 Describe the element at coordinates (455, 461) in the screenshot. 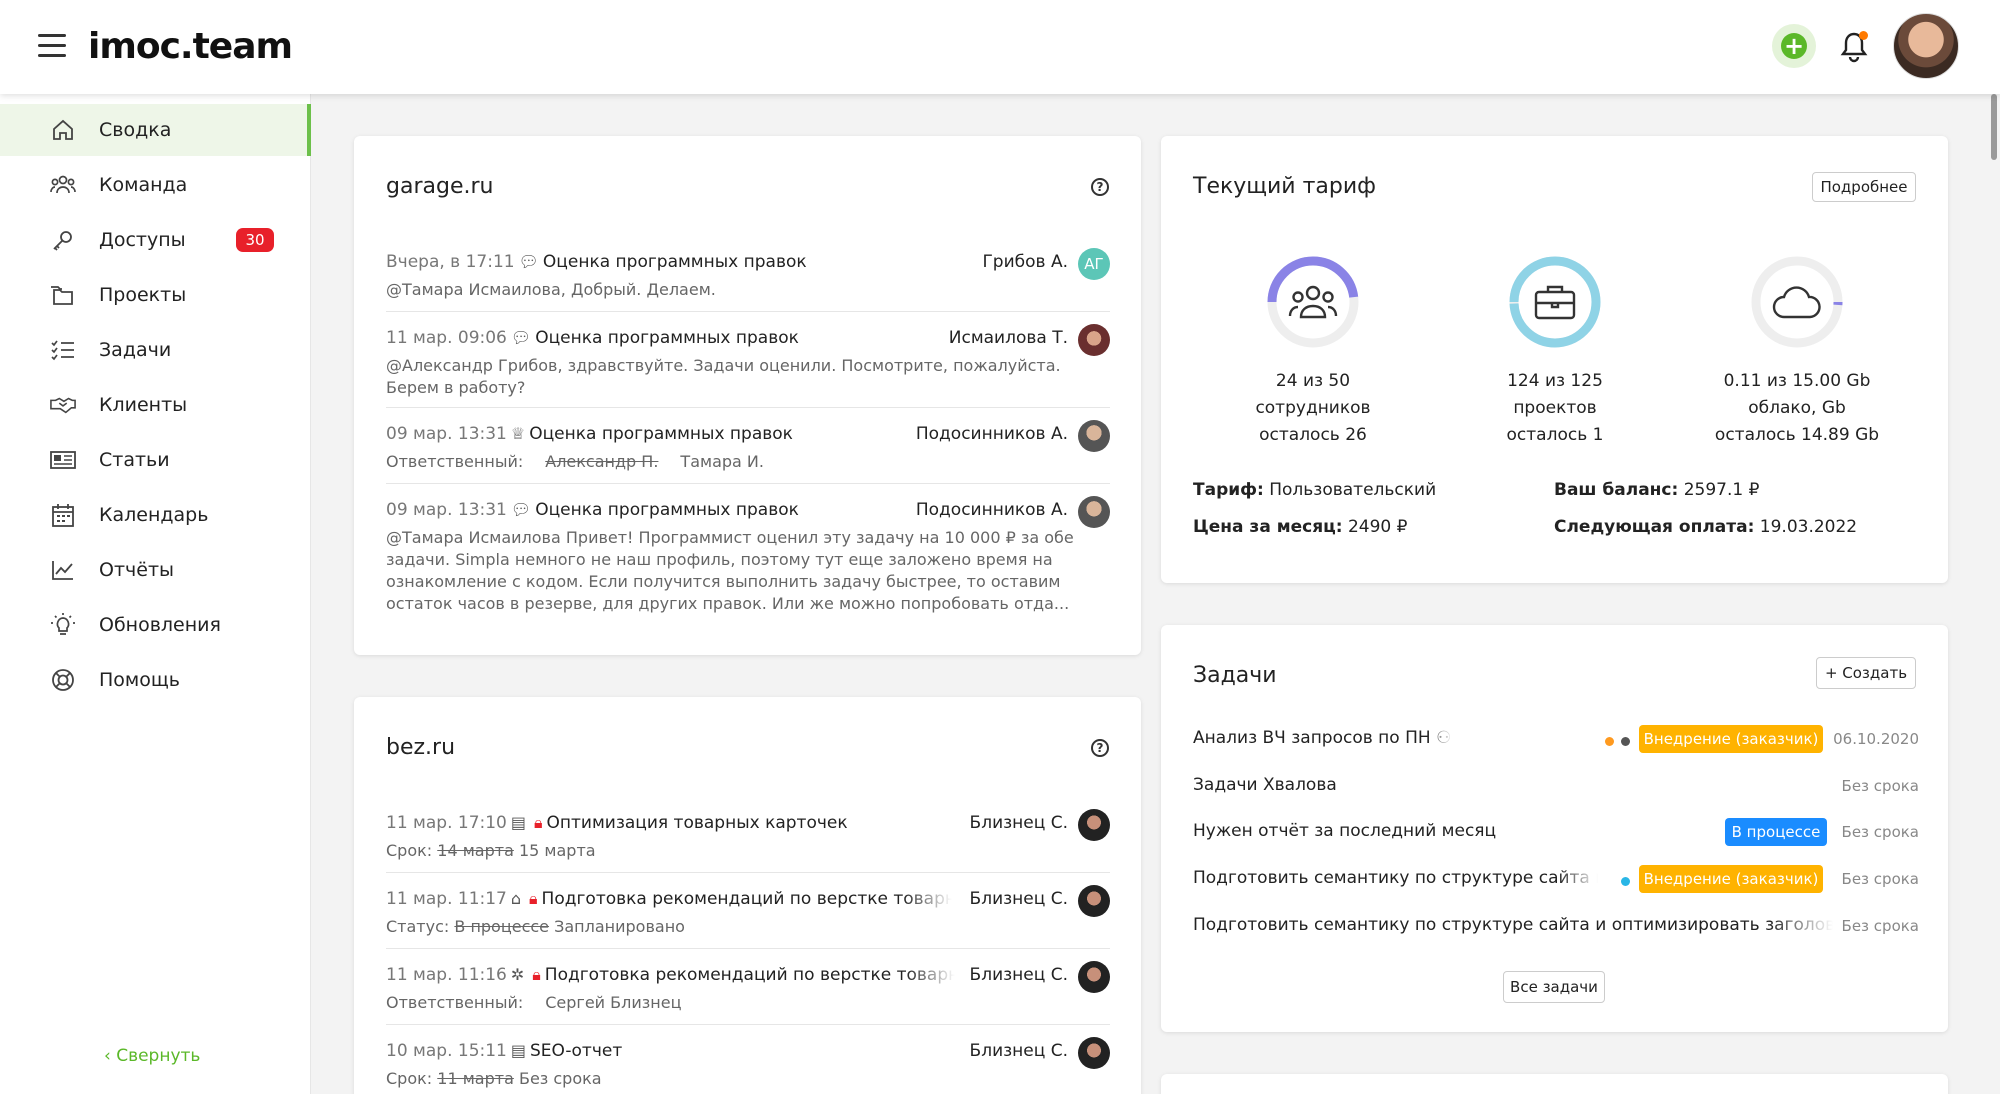

I see `change-label: Ответственный:` at that location.